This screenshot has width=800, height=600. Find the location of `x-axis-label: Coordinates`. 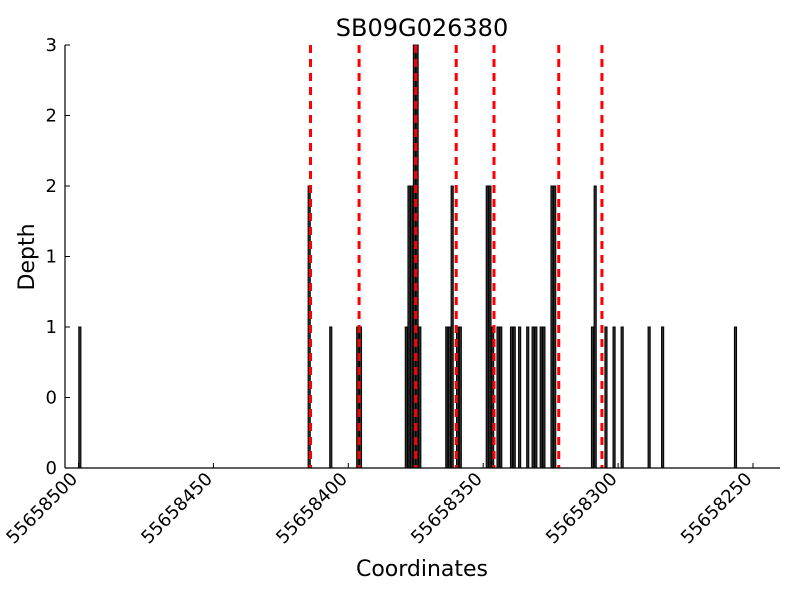

x-axis-label: Coordinates is located at coordinates (422, 569).